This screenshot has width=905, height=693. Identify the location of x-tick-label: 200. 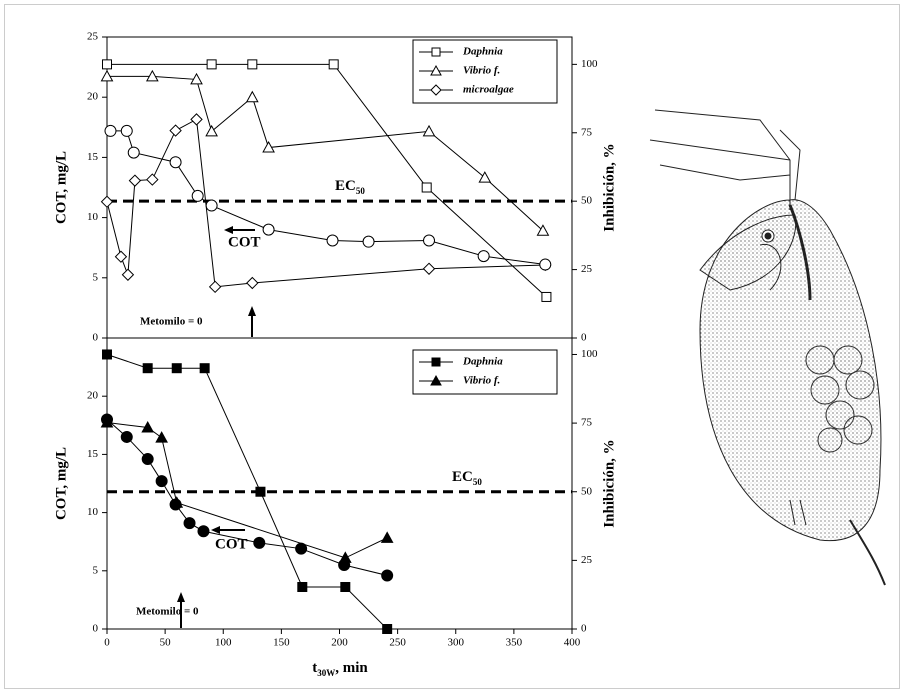
(339, 643).